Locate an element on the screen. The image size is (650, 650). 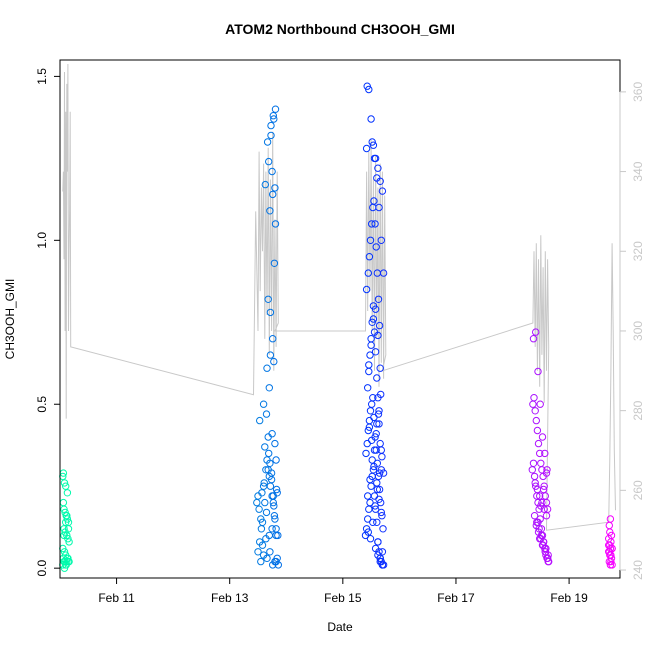
right-y-tick-label: 280 is located at coordinates (638, 410).